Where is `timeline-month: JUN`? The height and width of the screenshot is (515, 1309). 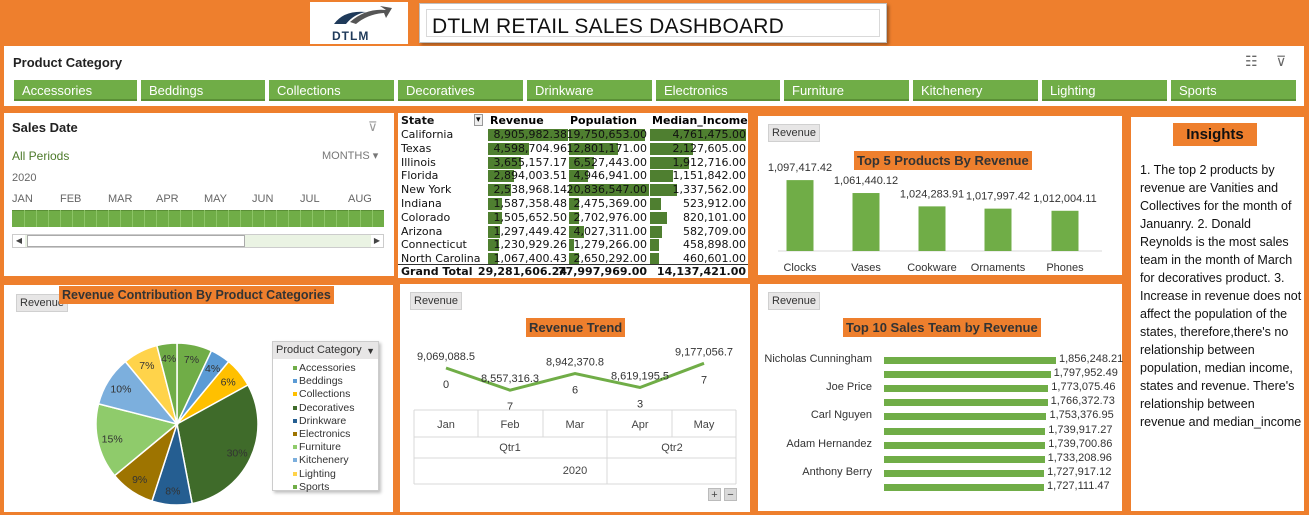
timeline-month: JUN is located at coordinates (263, 199).